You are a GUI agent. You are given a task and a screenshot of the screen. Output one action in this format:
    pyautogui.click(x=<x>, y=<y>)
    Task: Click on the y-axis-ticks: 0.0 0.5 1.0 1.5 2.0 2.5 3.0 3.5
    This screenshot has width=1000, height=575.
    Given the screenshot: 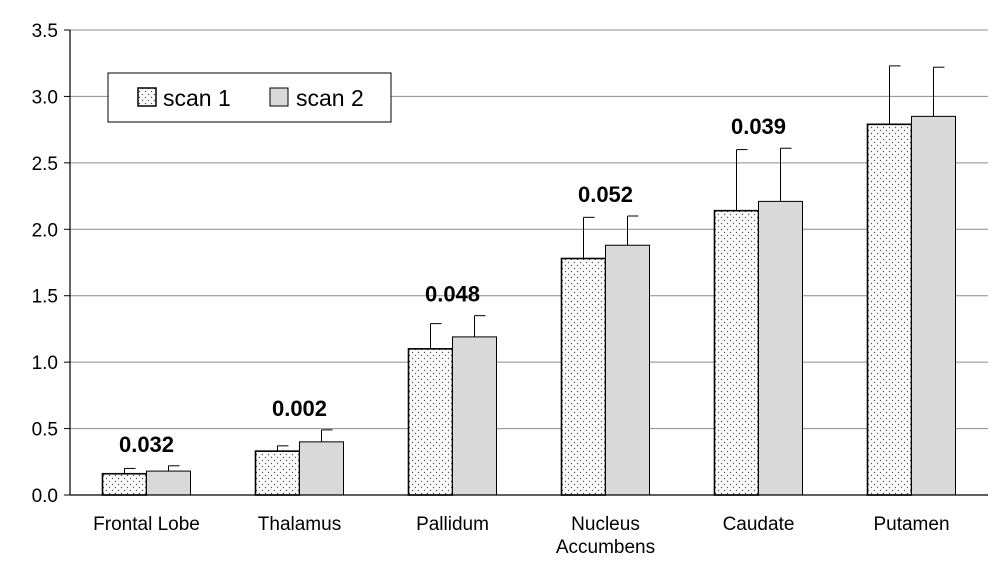 What is the action you would take?
    pyautogui.click(x=51, y=264)
    